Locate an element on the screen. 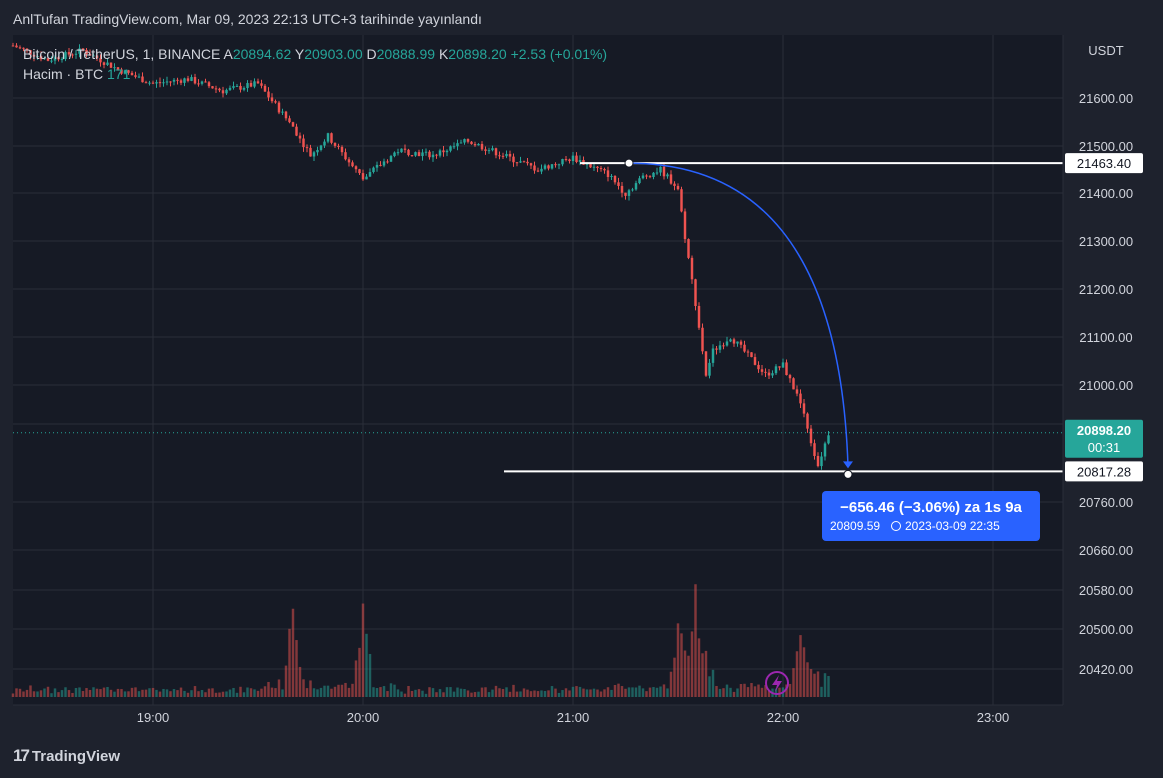 The height and width of the screenshot is (778, 1163). badge-bottom-line is located at coordinates (1104, 471).